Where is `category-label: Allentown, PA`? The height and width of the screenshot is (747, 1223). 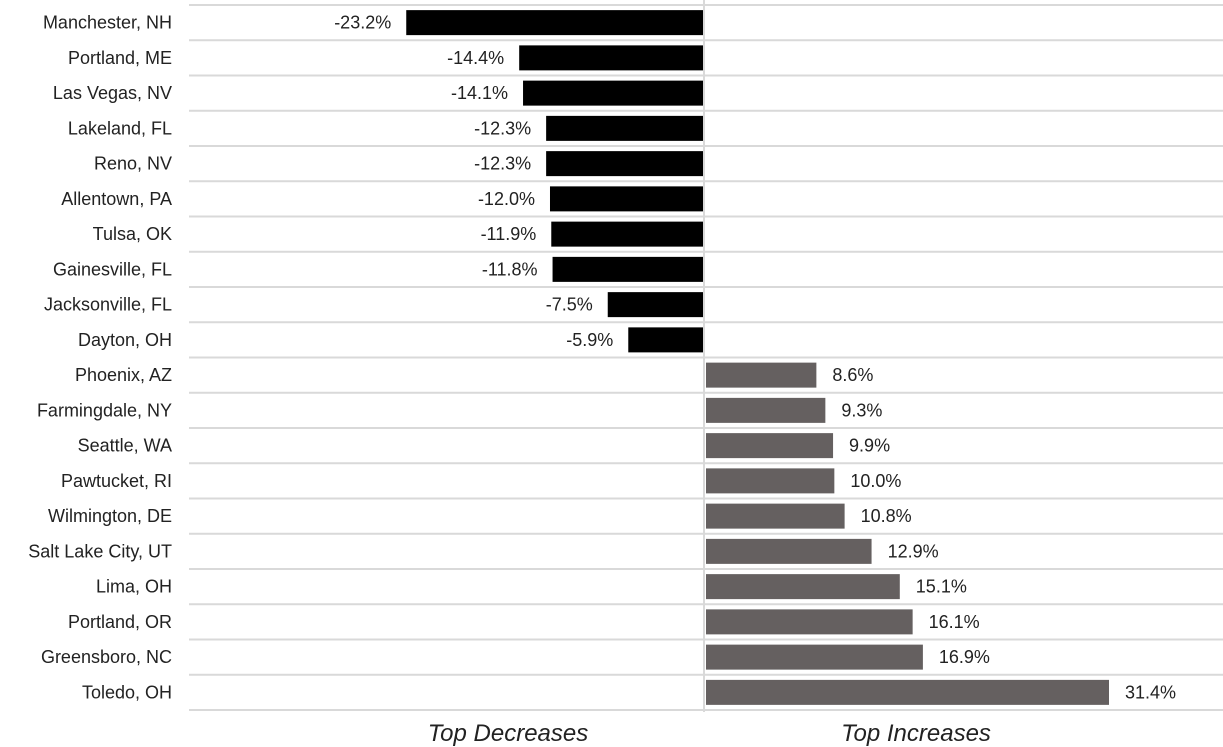 category-label: Allentown, PA is located at coordinates (116, 199).